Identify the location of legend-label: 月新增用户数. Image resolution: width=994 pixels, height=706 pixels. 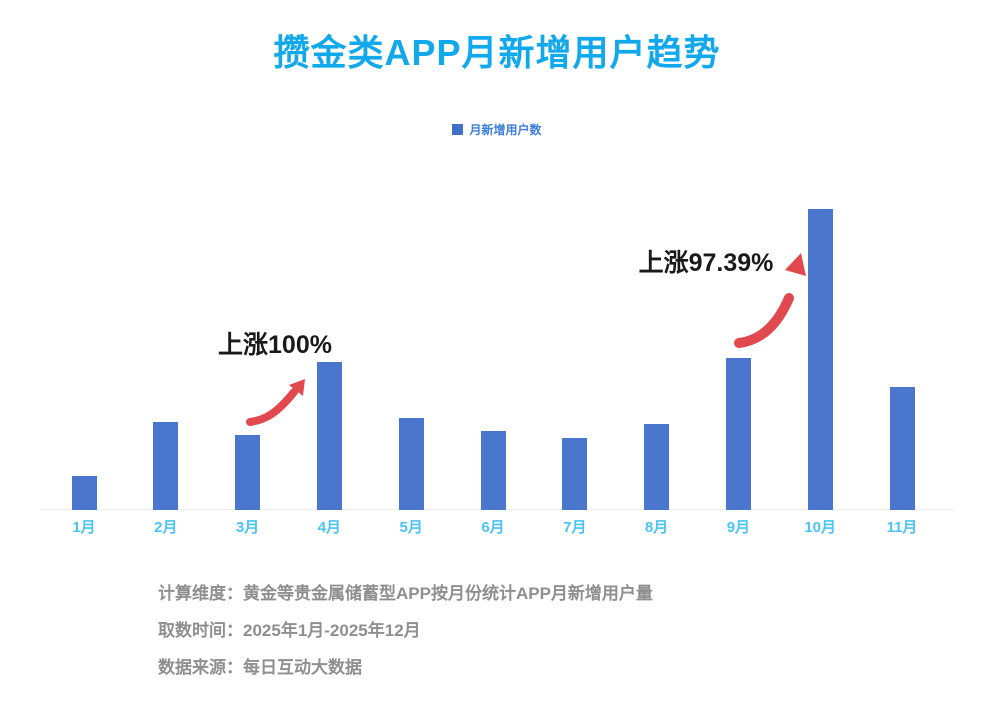
(505, 130).